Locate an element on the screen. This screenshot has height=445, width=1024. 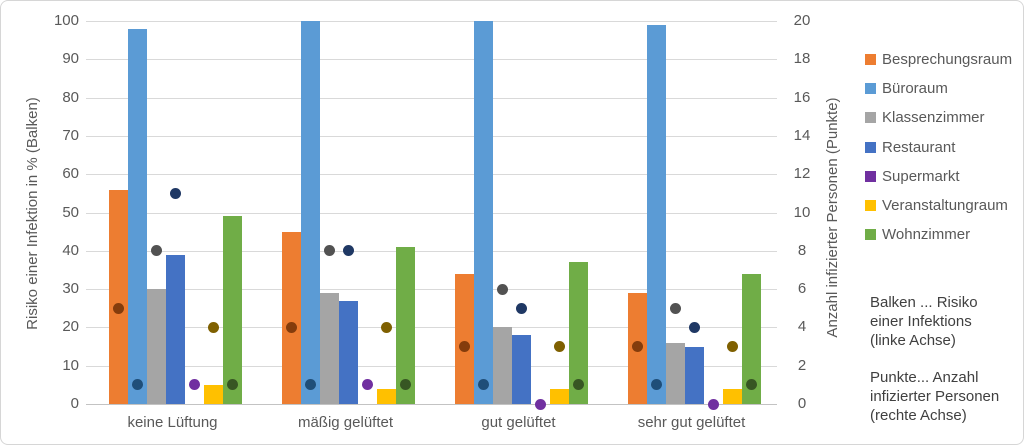
legend-label: Büroraum is located at coordinates (915, 88).